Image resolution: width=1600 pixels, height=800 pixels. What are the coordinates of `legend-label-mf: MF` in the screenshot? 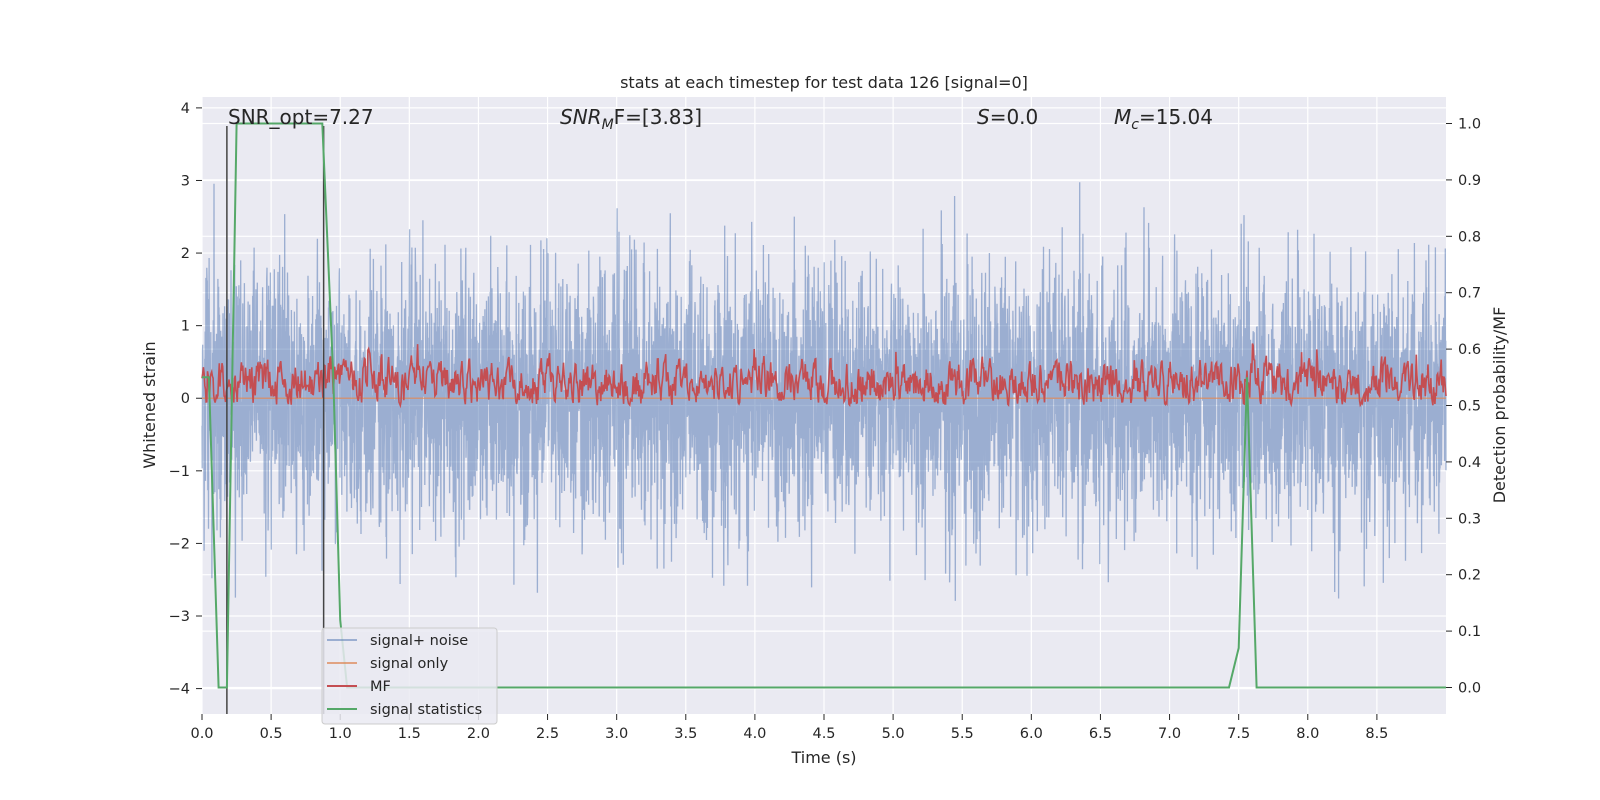 It's located at (380, 687).